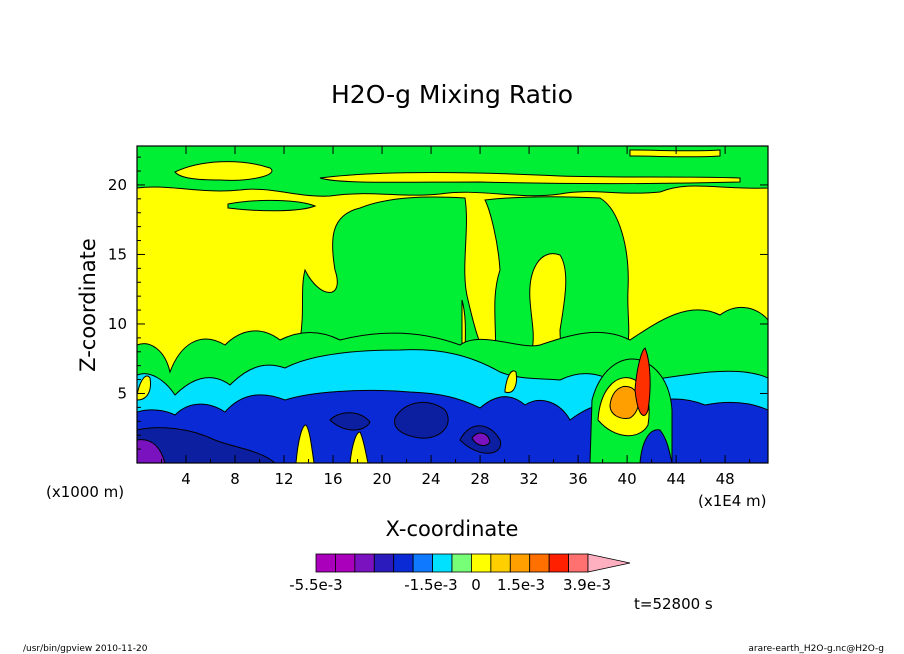 The height and width of the screenshot is (654, 904). Describe the element at coordinates (283, 479) in the screenshot. I see `x-tick-label: 12` at that location.